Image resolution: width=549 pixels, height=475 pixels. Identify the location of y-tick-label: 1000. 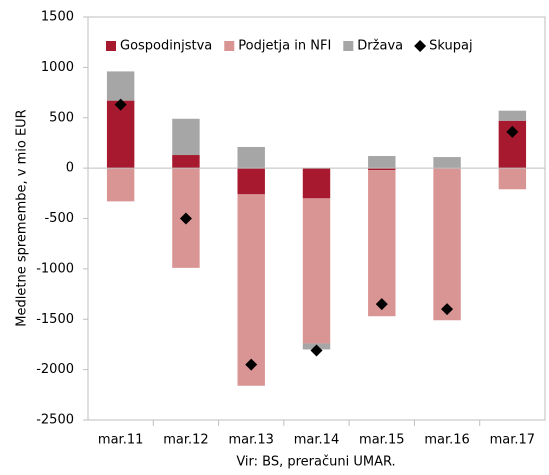
(57, 67).